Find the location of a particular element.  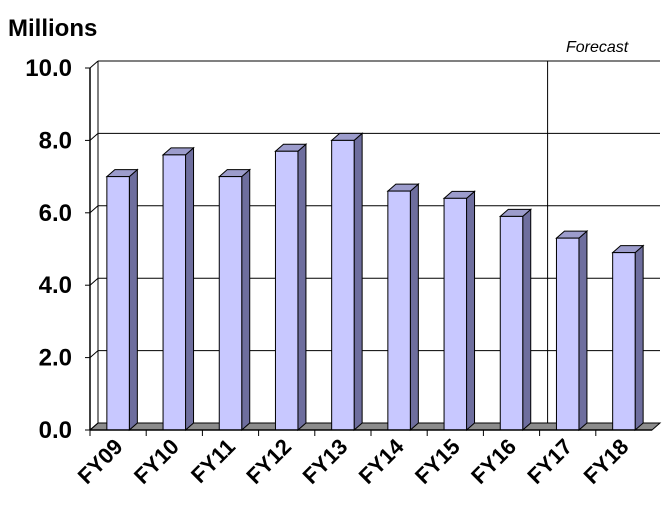

x-tick-label: FY13 is located at coordinates (325, 461).